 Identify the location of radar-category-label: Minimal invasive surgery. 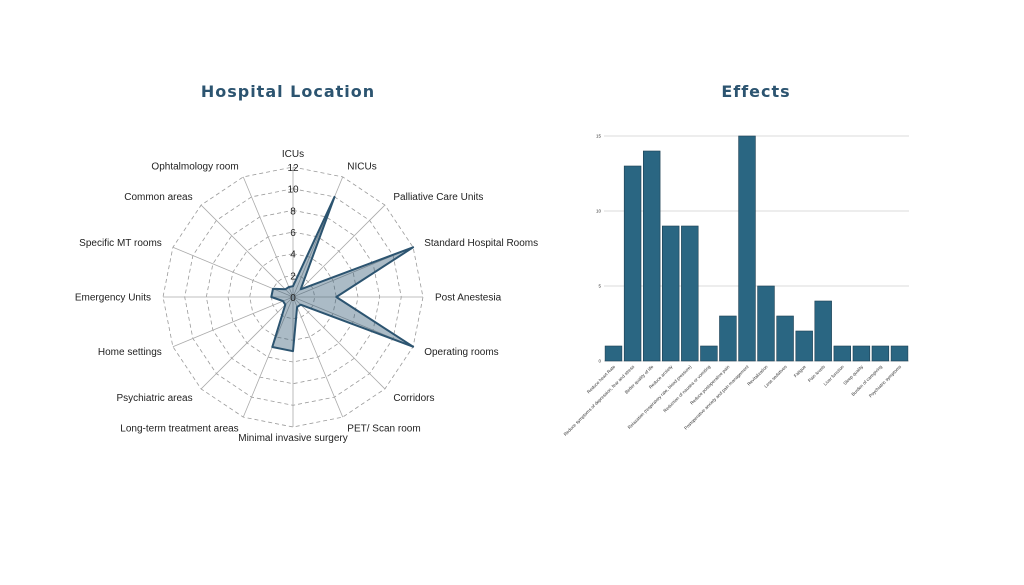
(292, 438).